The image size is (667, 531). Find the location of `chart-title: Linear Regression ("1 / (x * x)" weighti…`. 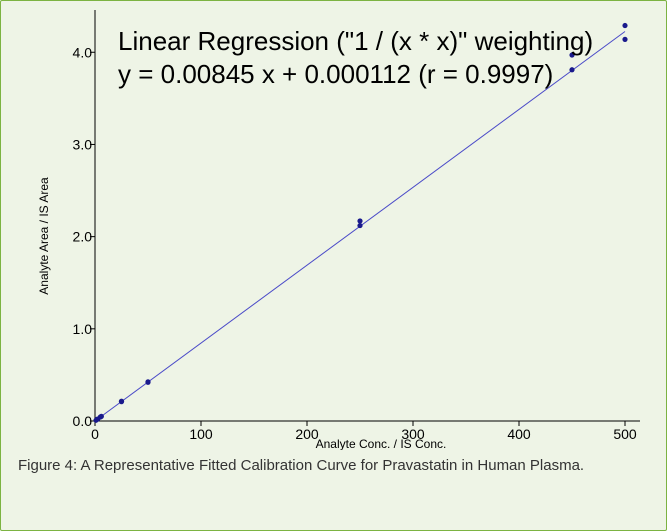

chart-title: Linear Regression ("1 / (x * x)" weighti… is located at coordinates (356, 41).